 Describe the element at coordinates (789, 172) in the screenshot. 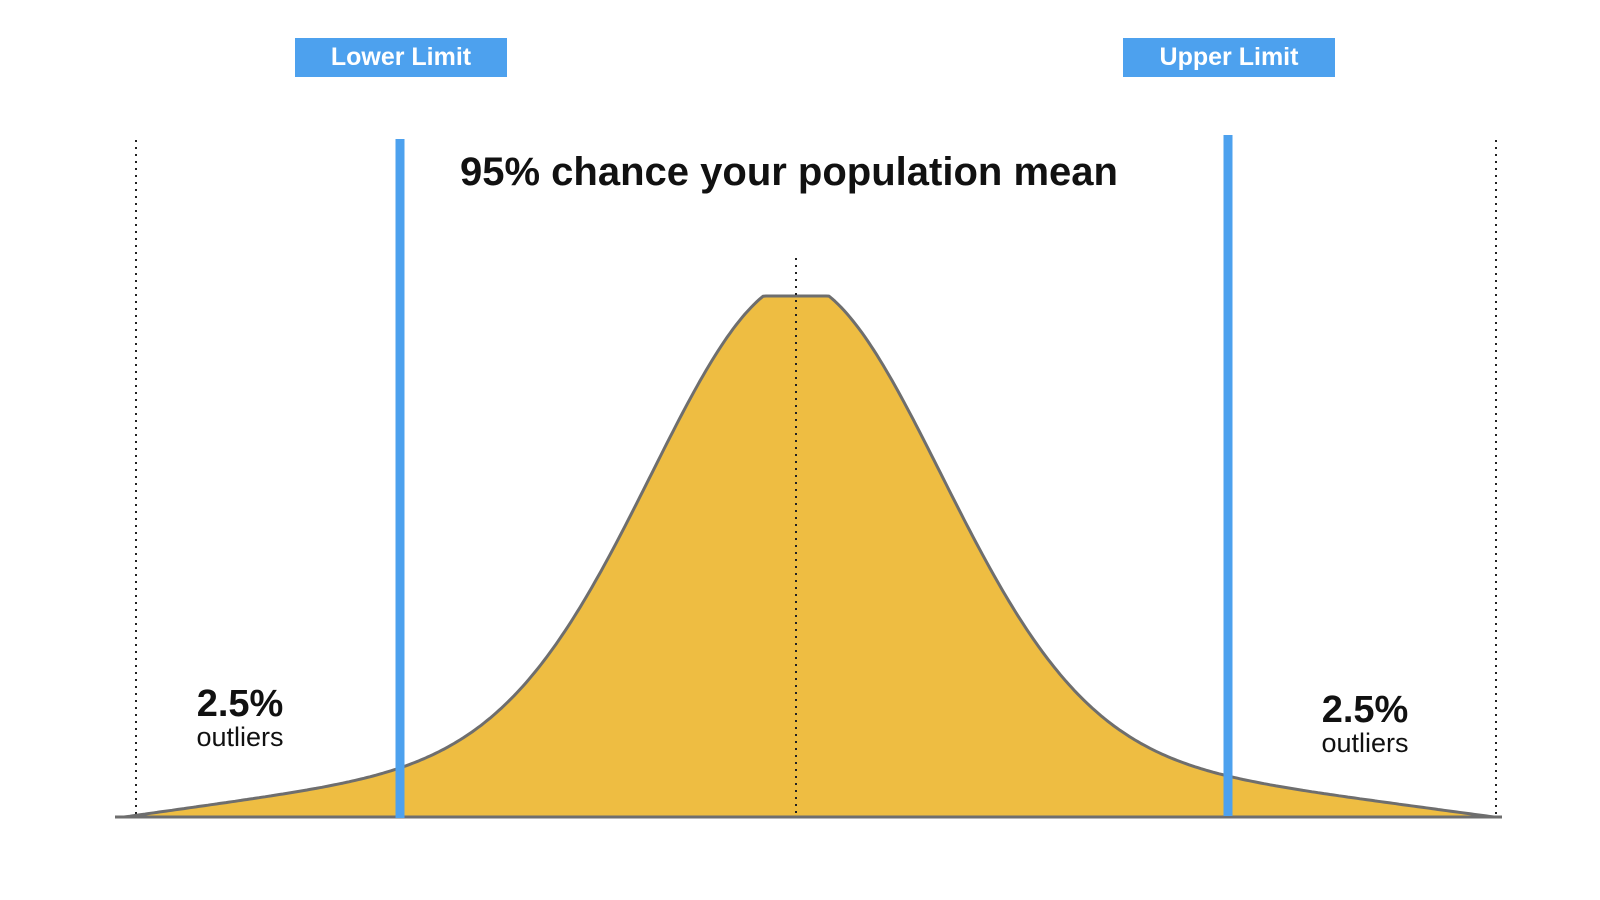

I see `interval-headline: 95% chance your population mean` at that location.